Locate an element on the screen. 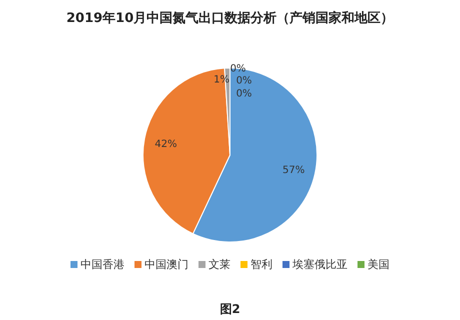 The height and width of the screenshot is (320, 460). chart-title: 2019年10月中国氮气出口数据分析（产销国家和地区） is located at coordinates (230, 18).